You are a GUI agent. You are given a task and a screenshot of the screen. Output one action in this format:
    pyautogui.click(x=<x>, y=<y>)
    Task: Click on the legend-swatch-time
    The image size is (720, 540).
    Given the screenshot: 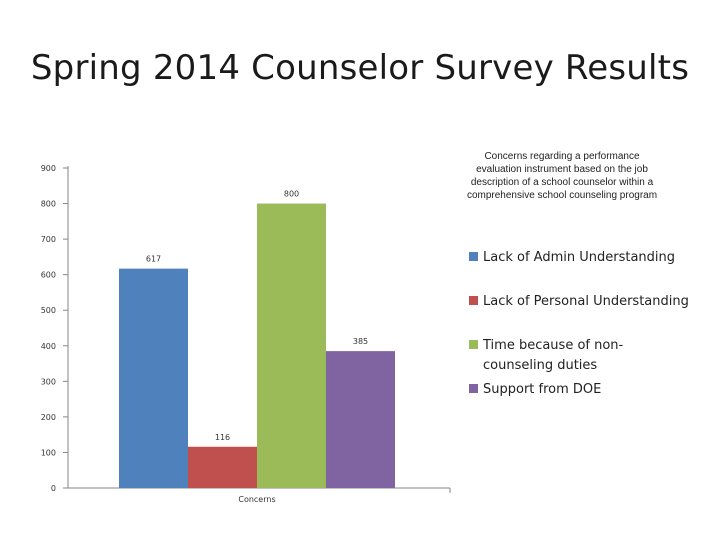 What is the action you would take?
    pyautogui.click(x=473, y=344)
    